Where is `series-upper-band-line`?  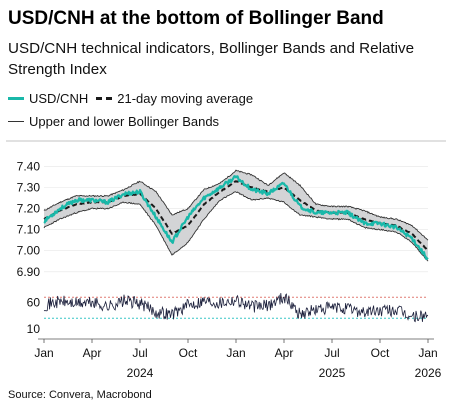
series-upper-band-line is located at coordinates (236, 205).